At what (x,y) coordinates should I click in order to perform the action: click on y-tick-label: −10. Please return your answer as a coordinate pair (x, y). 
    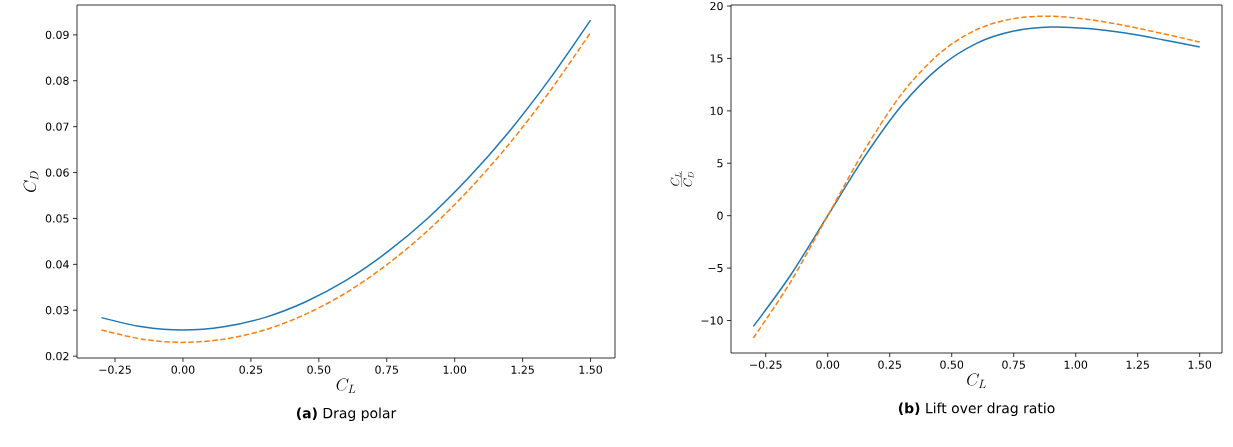
    Looking at the image, I should click on (712, 320).